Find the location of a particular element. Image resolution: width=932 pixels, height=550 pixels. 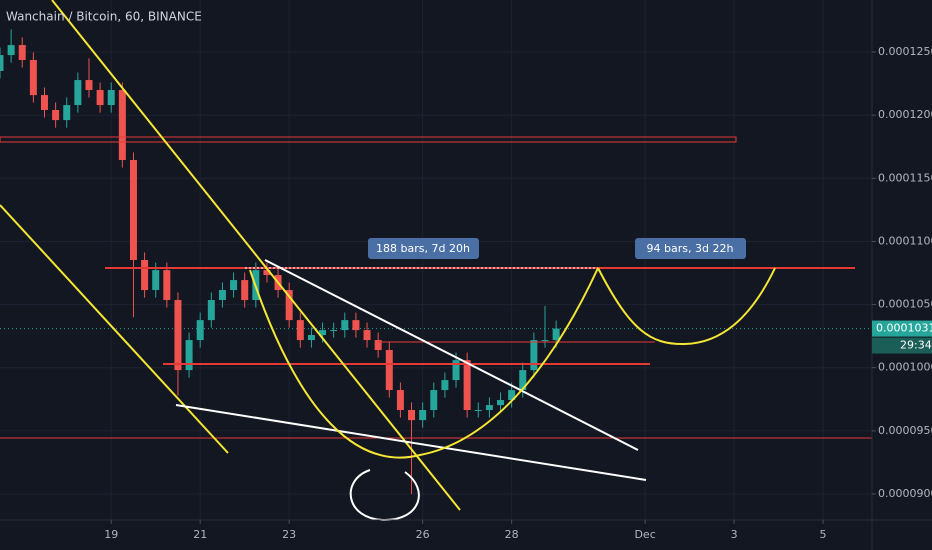

note: 94 bars, 3d 22h is located at coordinates (690, 248).